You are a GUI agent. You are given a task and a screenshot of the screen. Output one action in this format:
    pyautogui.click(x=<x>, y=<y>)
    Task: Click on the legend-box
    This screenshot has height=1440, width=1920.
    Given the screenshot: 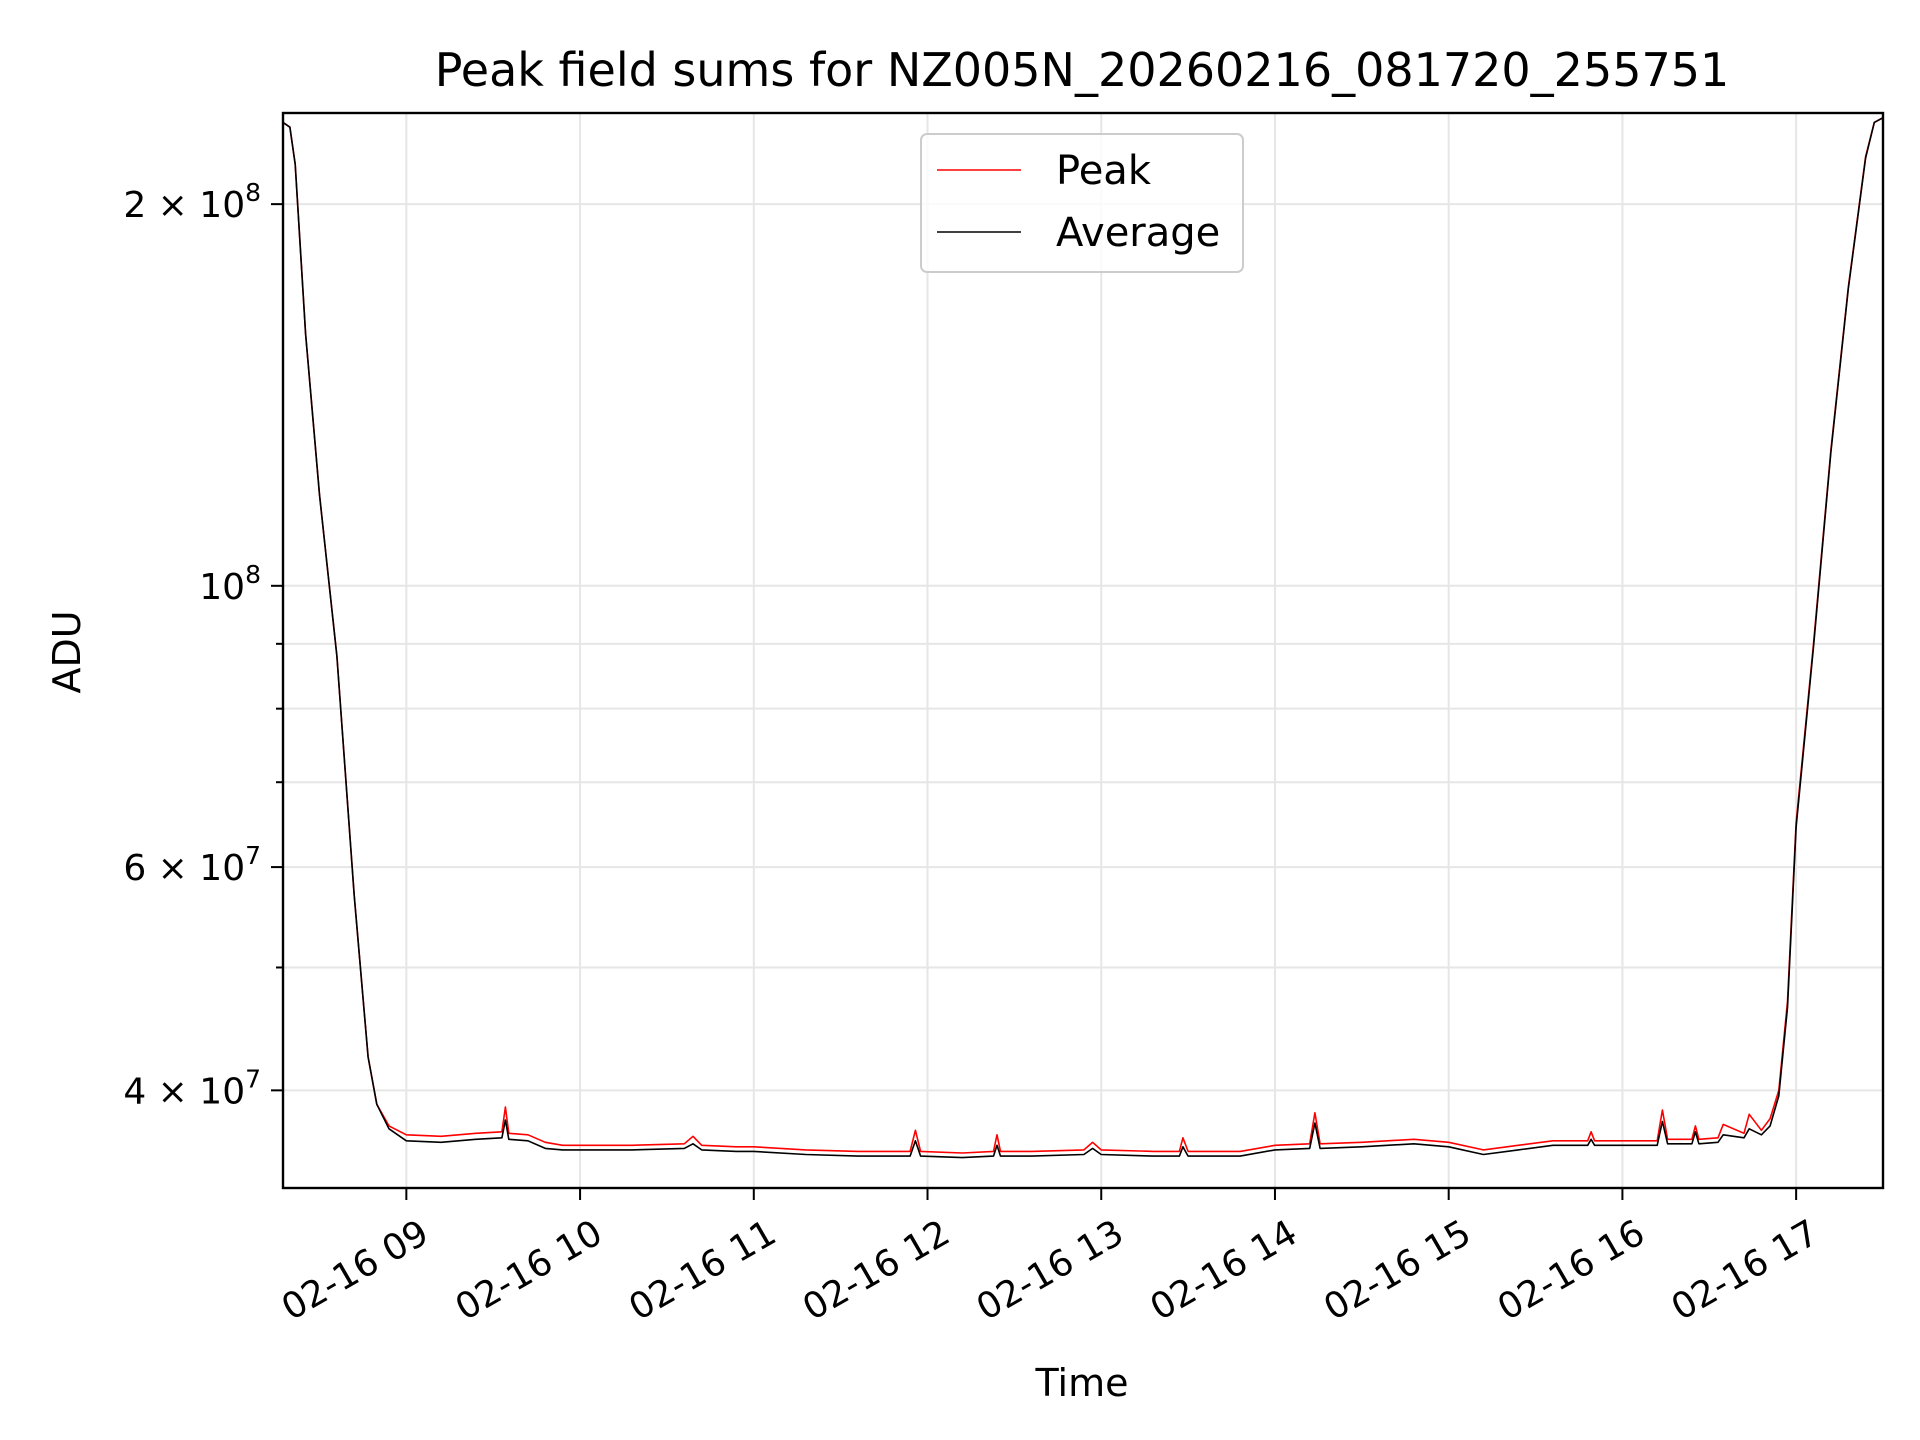 What is the action you would take?
    pyautogui.click(x=1082, y=203)
    